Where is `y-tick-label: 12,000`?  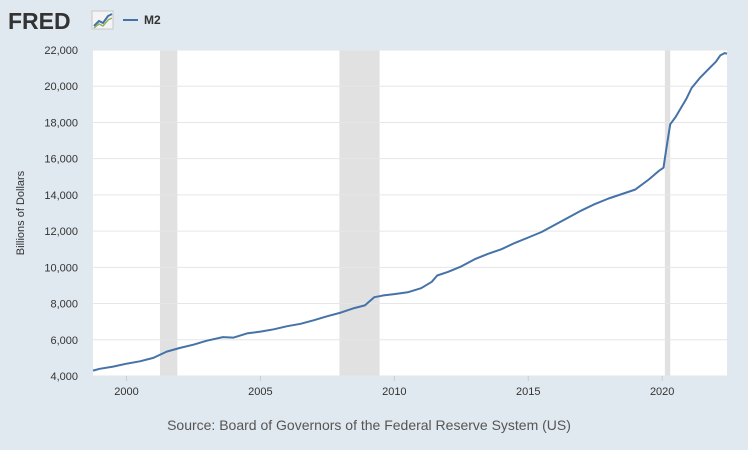 y-tick-label: 12,000 is located at coordinates (61, 232).